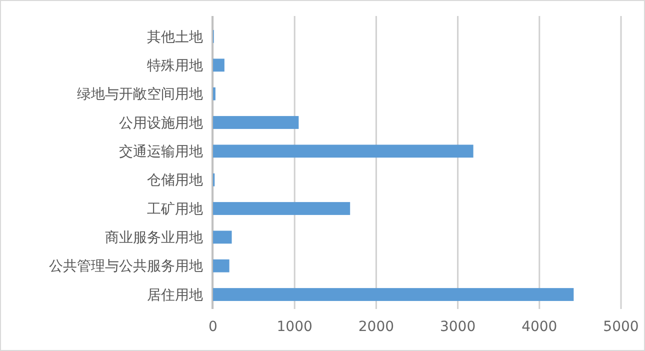 This screenshot has width=645, height=351. What do you see at coordinates (458, 327) in the screenshot?
I see `x-tick-label: 3000` at bounding box center [458, 327].